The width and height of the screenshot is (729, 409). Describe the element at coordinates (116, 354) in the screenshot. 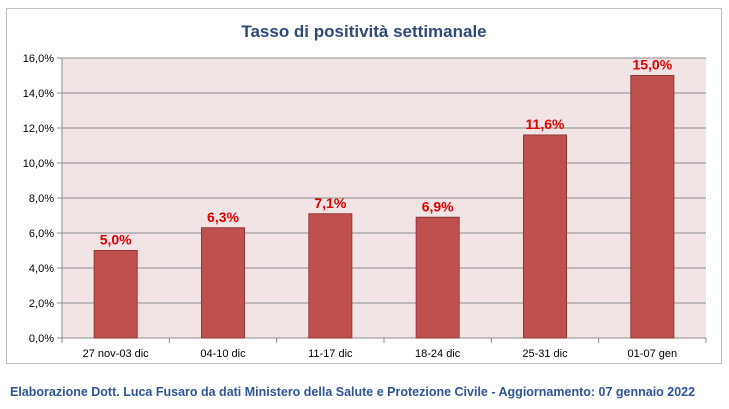

I see `x-tick-label: 27 nov-03 dic` at that location.